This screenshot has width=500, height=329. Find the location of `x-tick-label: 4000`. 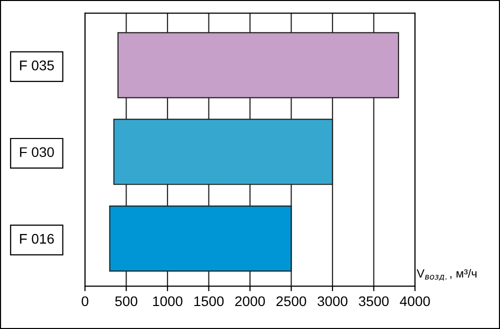

x-tick-label: 4000 is located at coordinates (415, 301).